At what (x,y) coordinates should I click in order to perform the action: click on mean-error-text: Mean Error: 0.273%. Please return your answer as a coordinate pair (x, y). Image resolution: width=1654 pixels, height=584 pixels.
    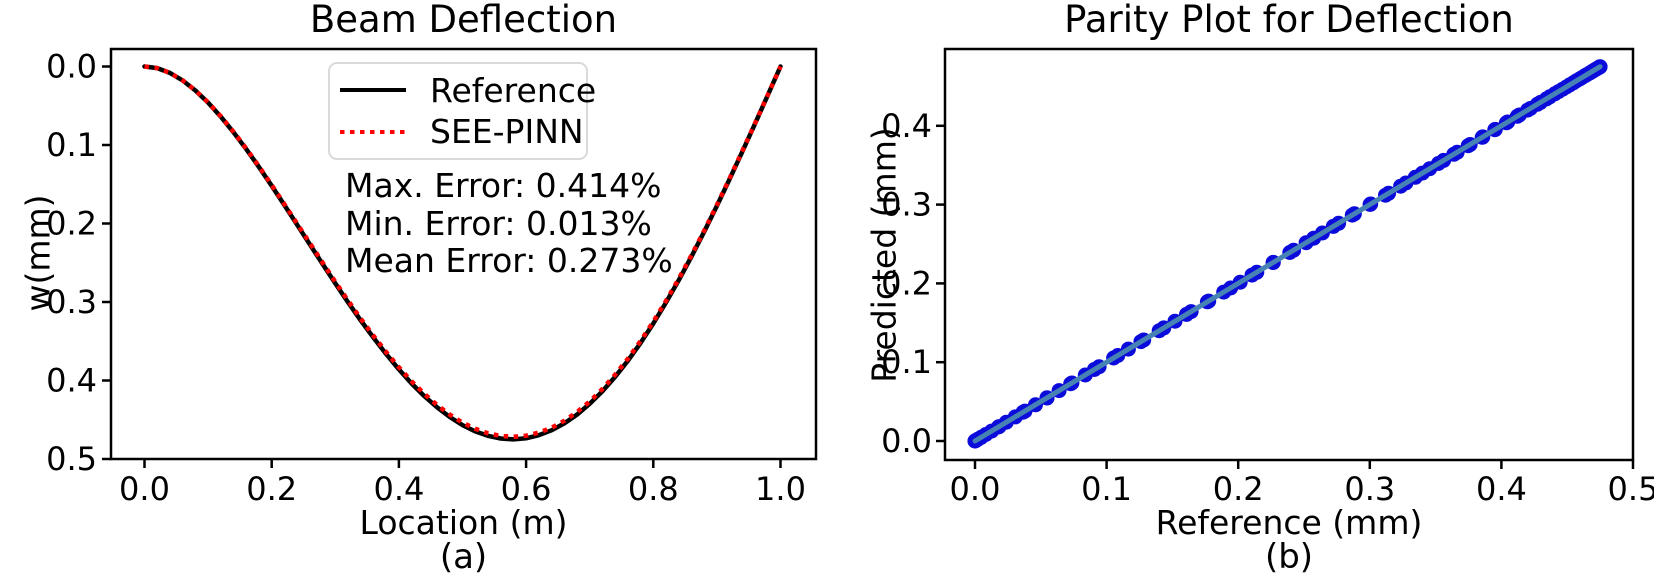
    Looking at the image, I should click on (509, 260).